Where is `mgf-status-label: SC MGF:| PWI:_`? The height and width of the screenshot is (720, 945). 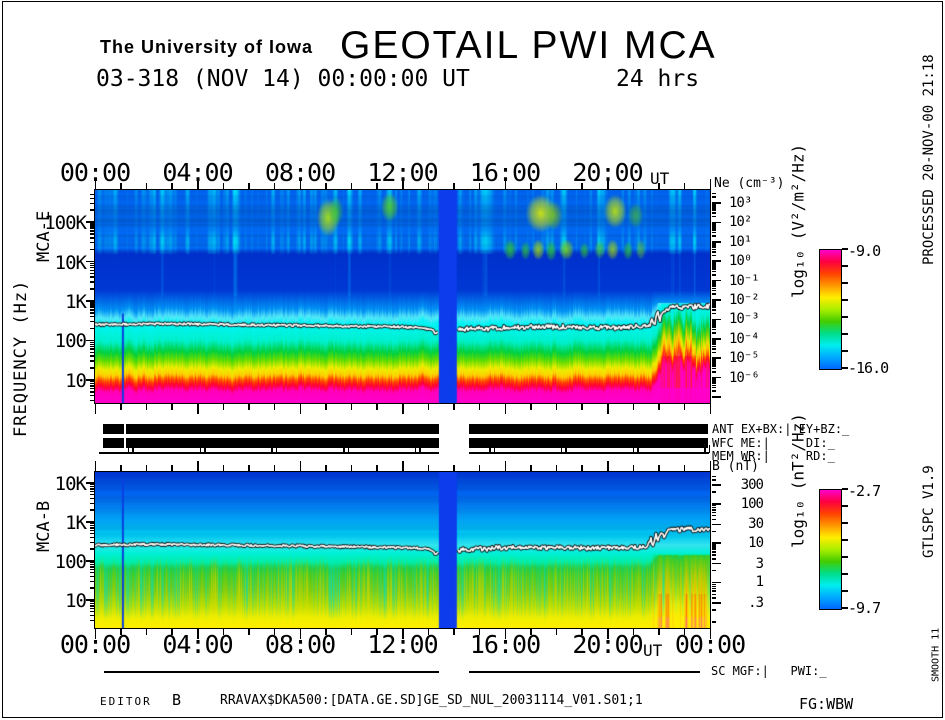 mgf-status-label: SC MGF:| PWI:_ is located at coordinates (769, 671).